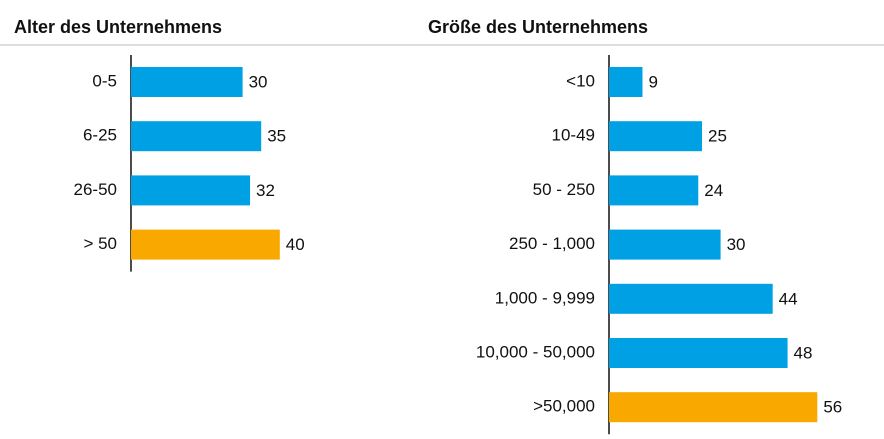 This screenshot has width=884, height=439. Describe the element at coordinates (538, 27) in the screenshot. I see `chart-title: Größe des Unternehmens` at that location.